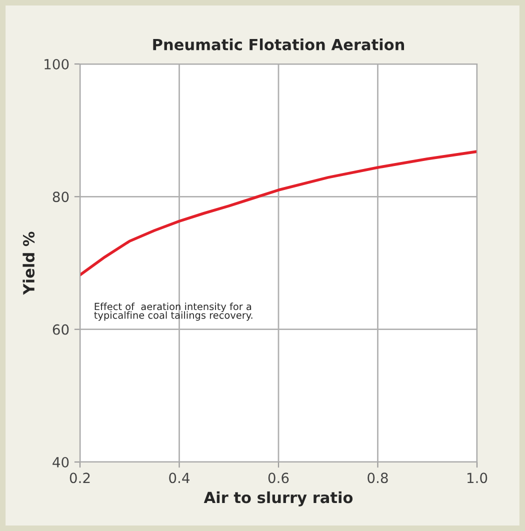 The height and width of the screenshot is (531, 525). I want to click on chart-title: Pneumatic Flotation Aeration, so click(278, 44).